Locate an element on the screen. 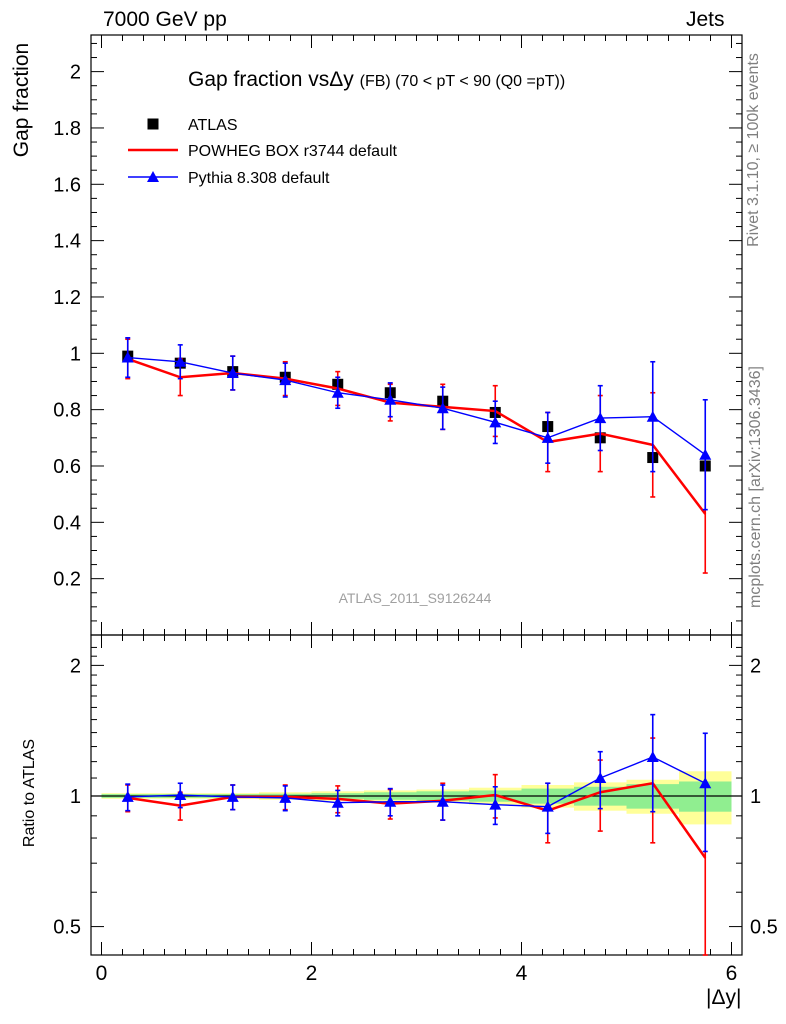  chart-title-main: Gap fraction vsΔy is located at coordinates (271, 79).